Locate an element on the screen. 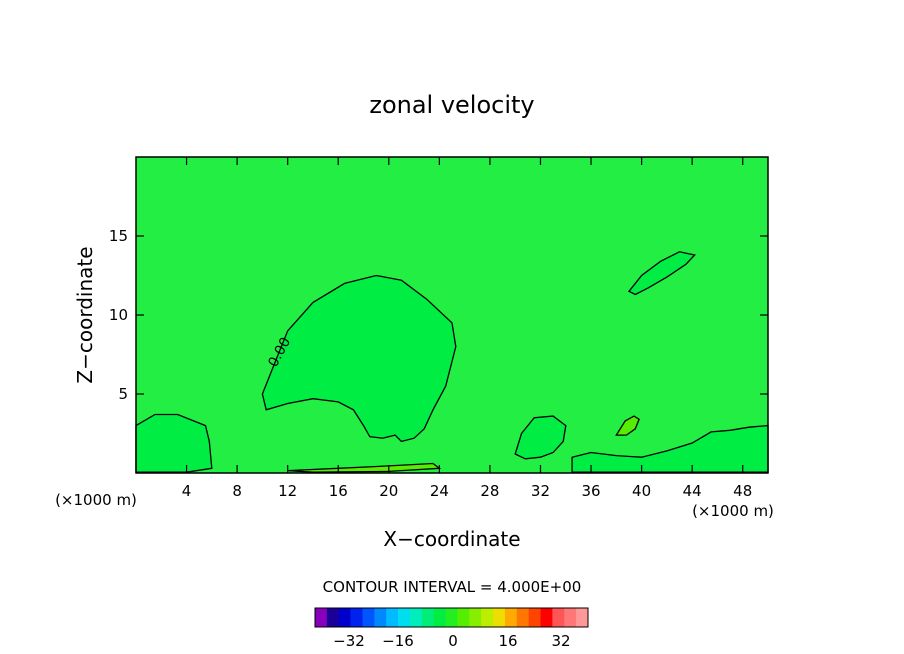 Image resolution: width=904 pixels, height=654 pixels. x-axis-label: X−coordinate is located at coordinates (451, 539).